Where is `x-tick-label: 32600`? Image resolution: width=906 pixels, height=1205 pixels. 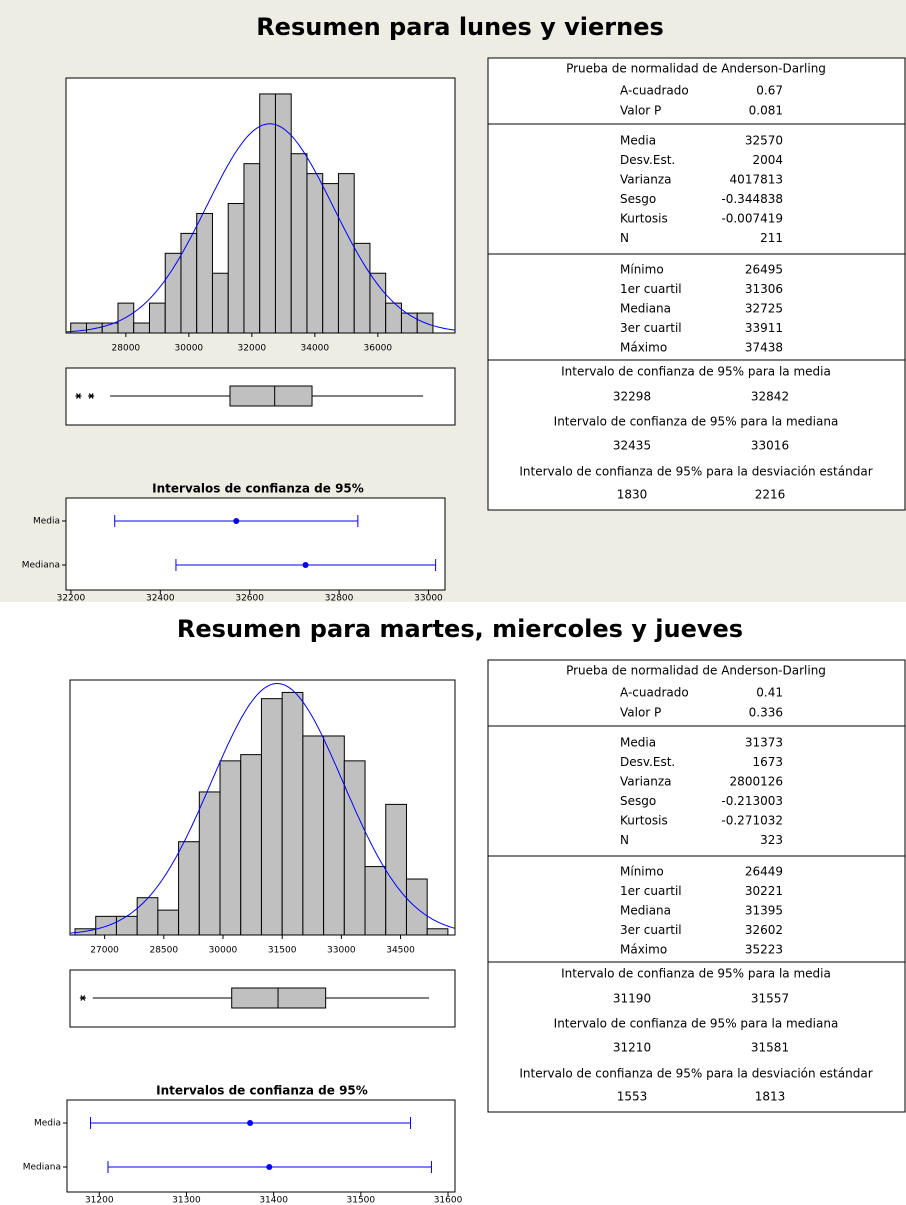 x-tick-label: 32600 is located at coordinates (249, 599).